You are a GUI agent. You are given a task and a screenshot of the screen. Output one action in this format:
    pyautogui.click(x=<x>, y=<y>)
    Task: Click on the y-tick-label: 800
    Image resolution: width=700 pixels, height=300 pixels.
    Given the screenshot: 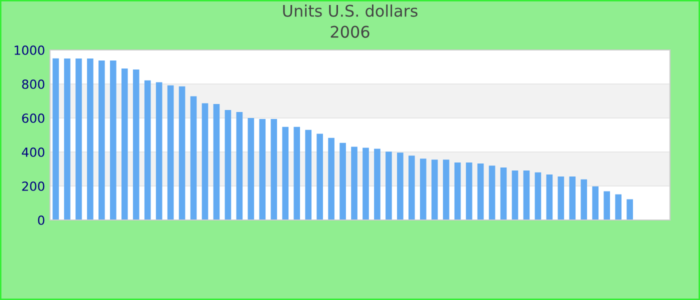 What is the action you would take?
    pyautogui.click(x=33, y=84)
    